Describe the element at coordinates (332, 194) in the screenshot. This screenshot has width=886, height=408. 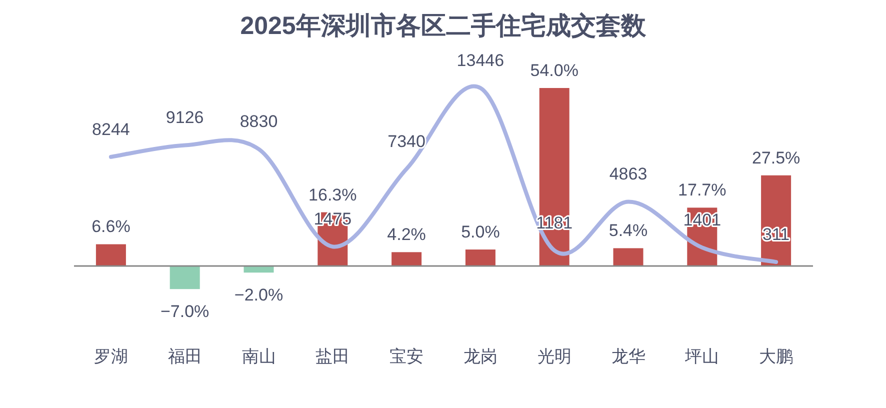
I see `data-label: 16.3%` at that location.